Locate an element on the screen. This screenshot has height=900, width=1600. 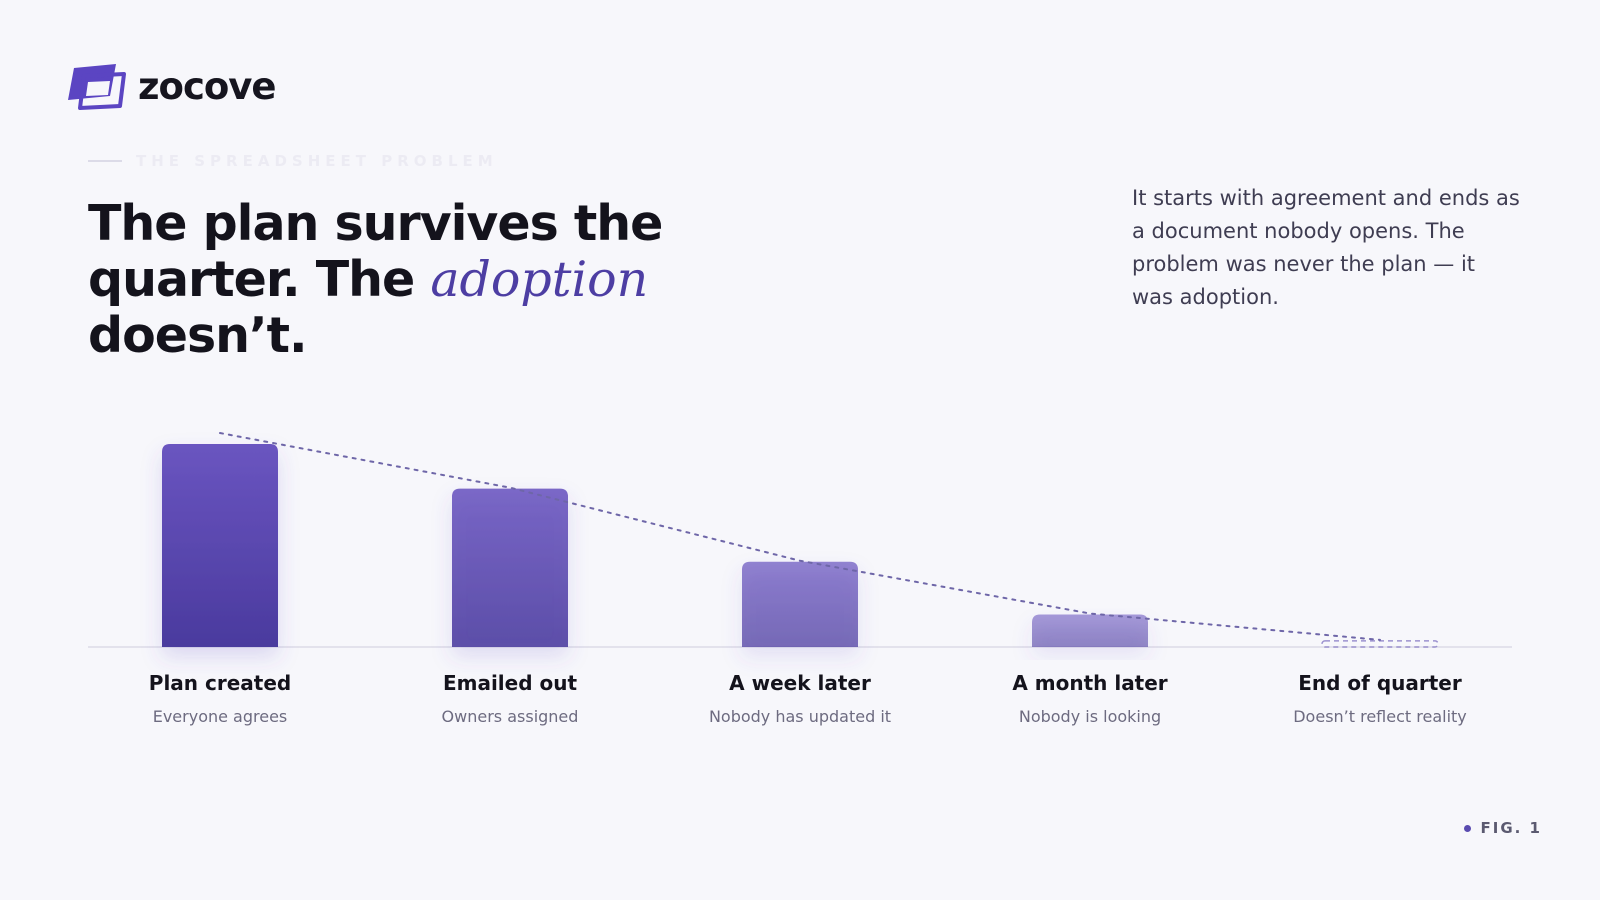
stage: End of quarter Doesn’t reflect reality is located at coordinates (1380, 698).